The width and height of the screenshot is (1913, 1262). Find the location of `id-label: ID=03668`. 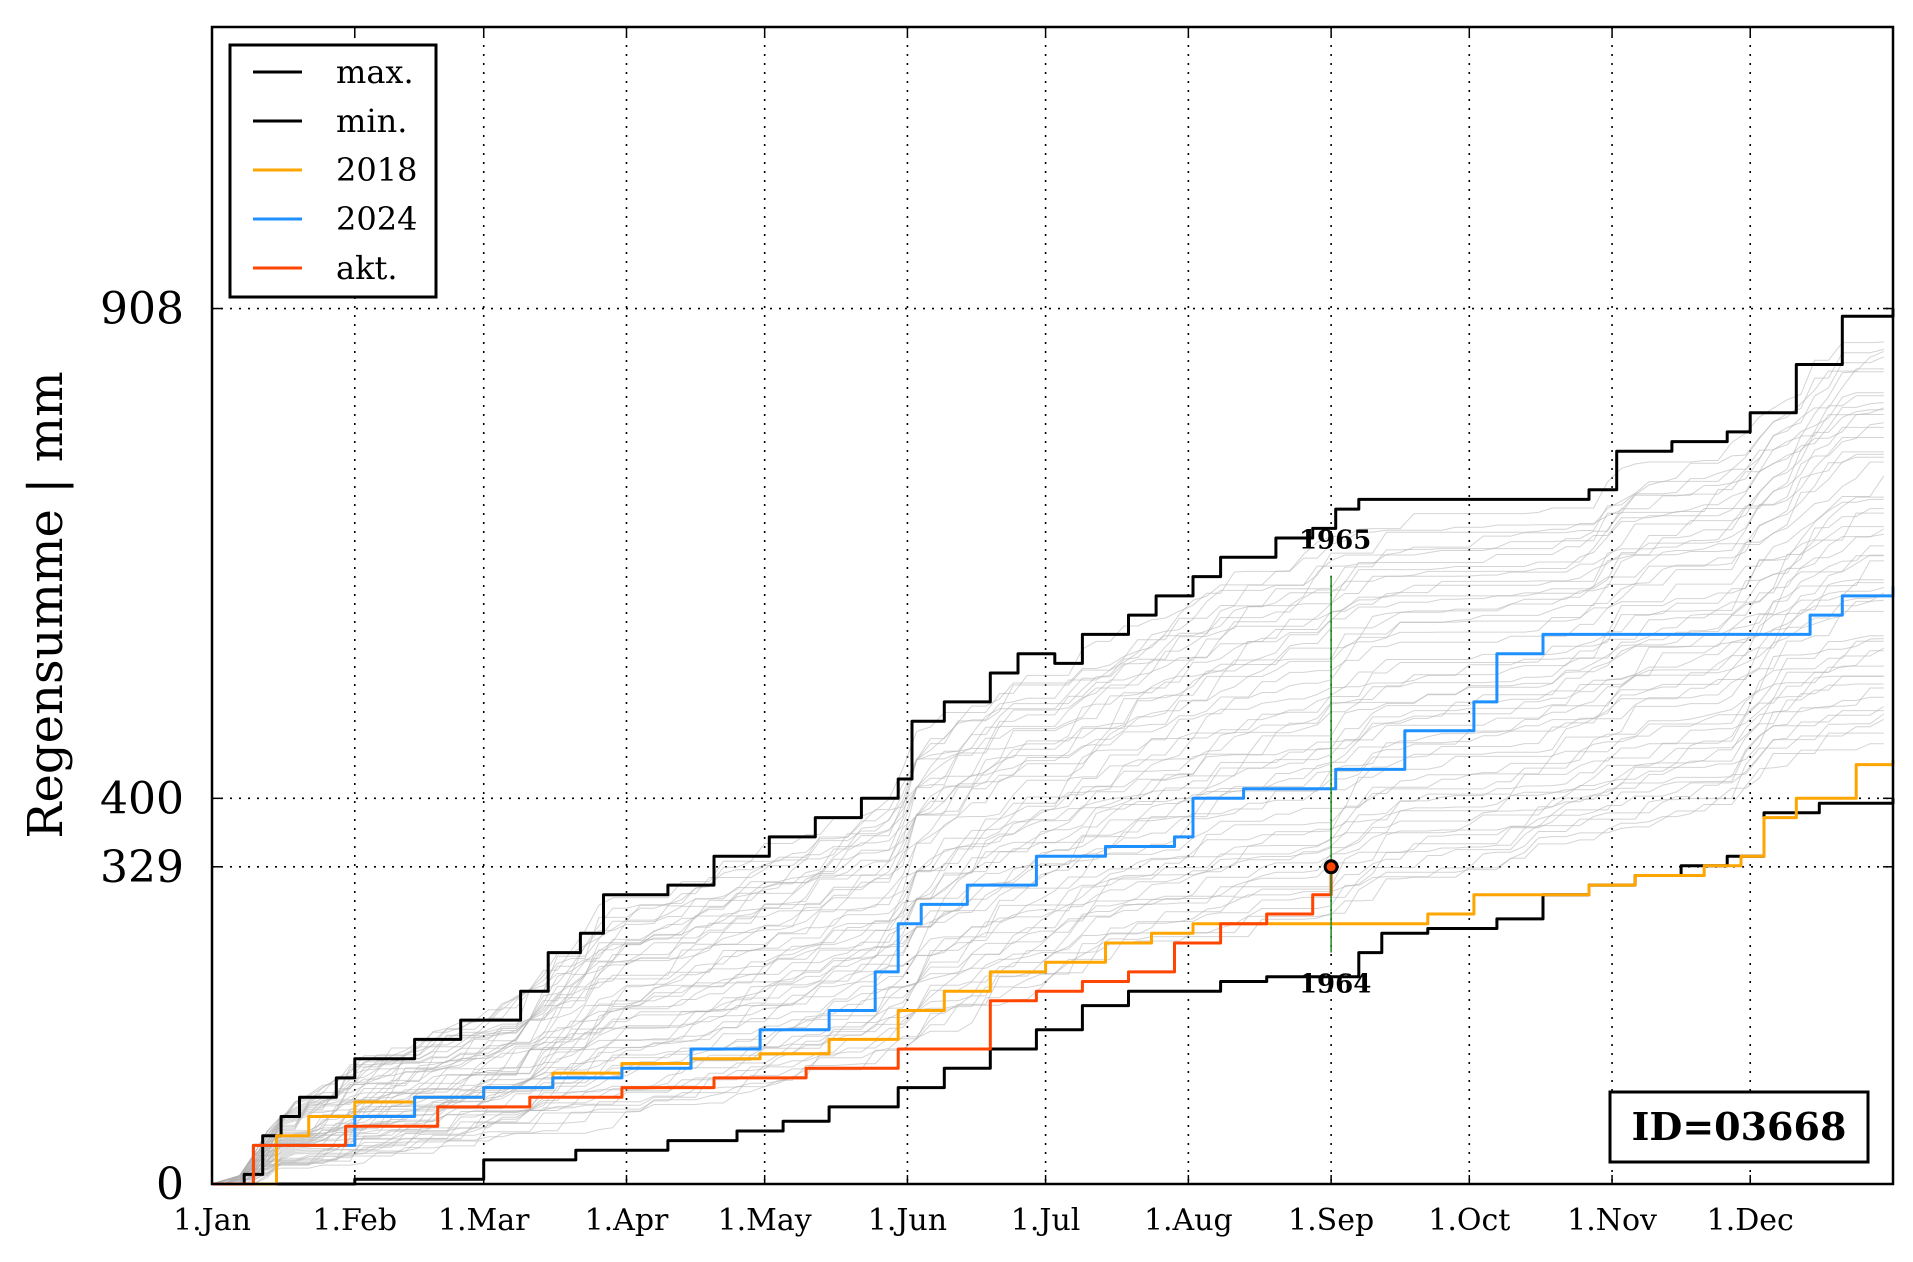

id-label: ID=03668 is located at coordinates (1739, 1126).